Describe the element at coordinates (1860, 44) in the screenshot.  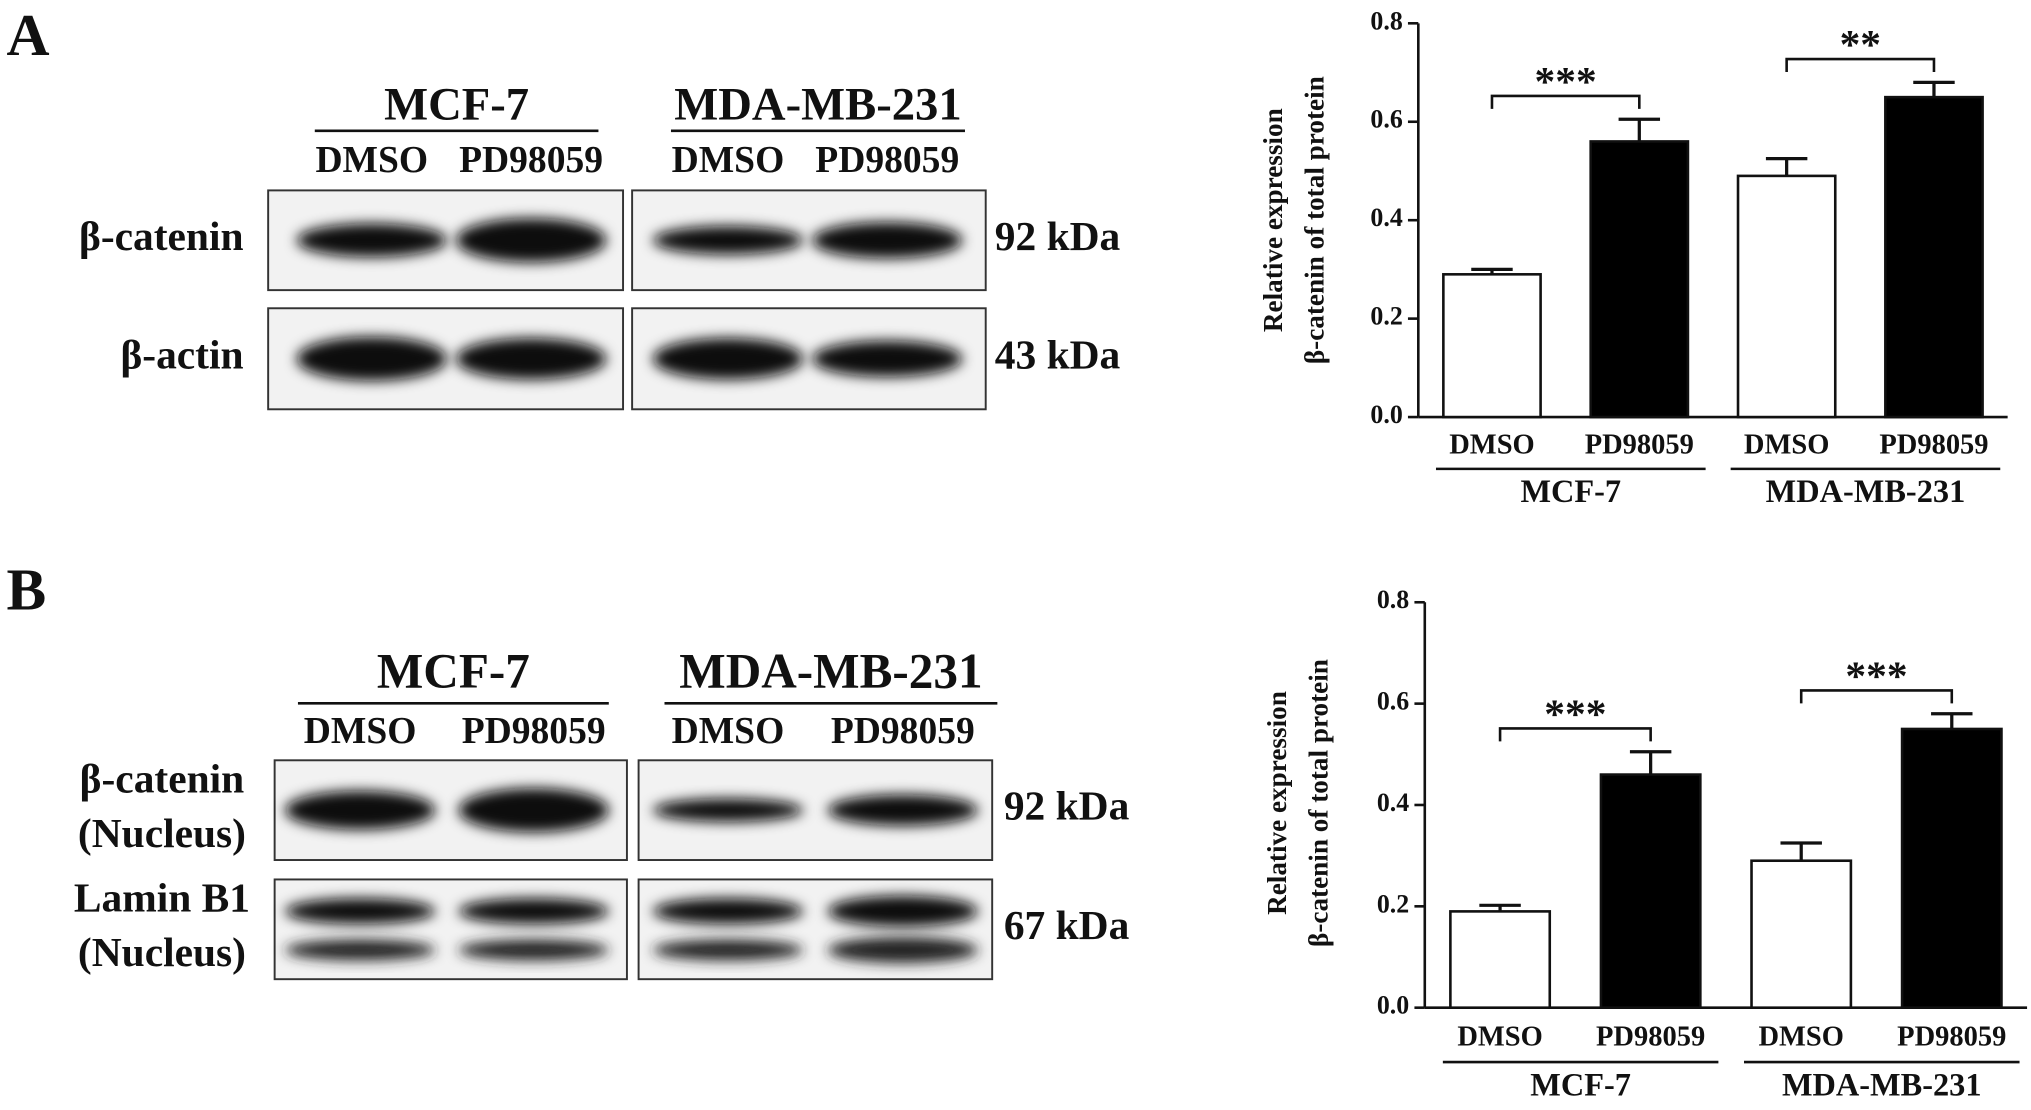
I see `significance-label: **` at that location.